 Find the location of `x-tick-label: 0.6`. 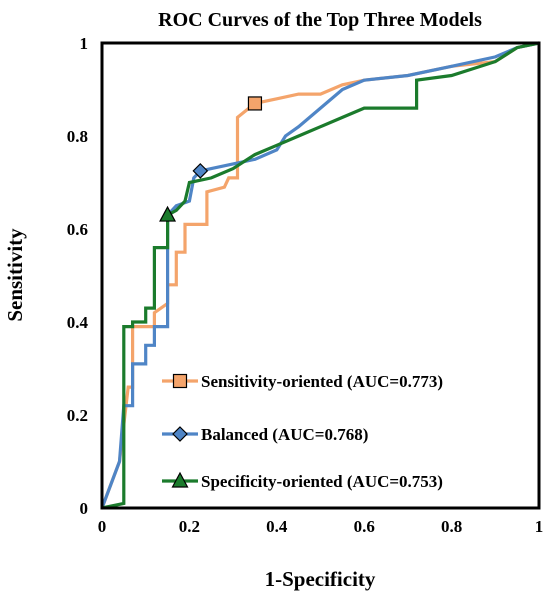

x-tick-label: 0.6 is located at coordinates (364, 526).